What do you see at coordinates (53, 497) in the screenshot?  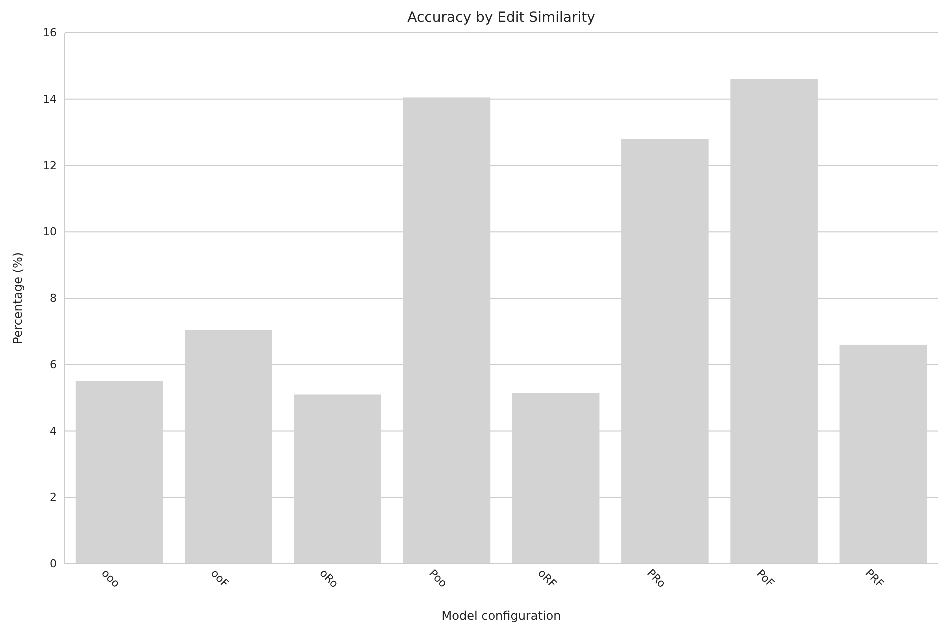 I see `y-tick-label: 2` at bounding box center [53, 497].